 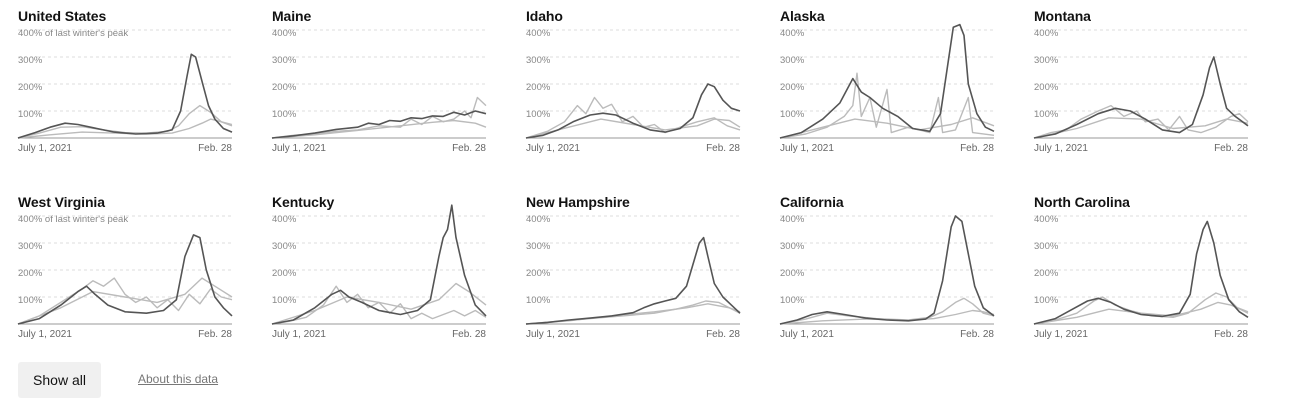 What do you see at coordinates (1082, 202) in the screenshot?
I see `chart-title: North Carolina` at bounding box center [1082, 202].